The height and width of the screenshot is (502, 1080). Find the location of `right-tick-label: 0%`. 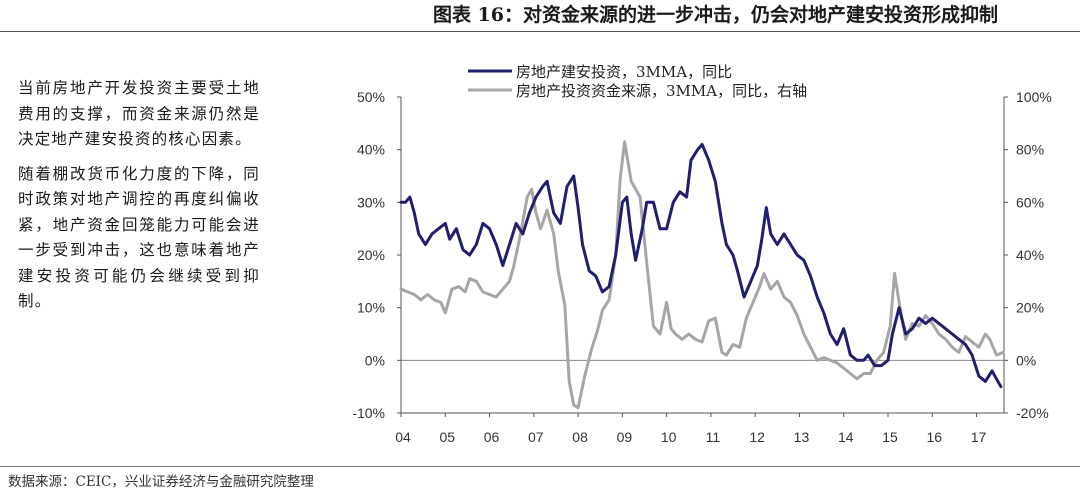

right-tick-label: 0% is located at coordinates (1026, 360).